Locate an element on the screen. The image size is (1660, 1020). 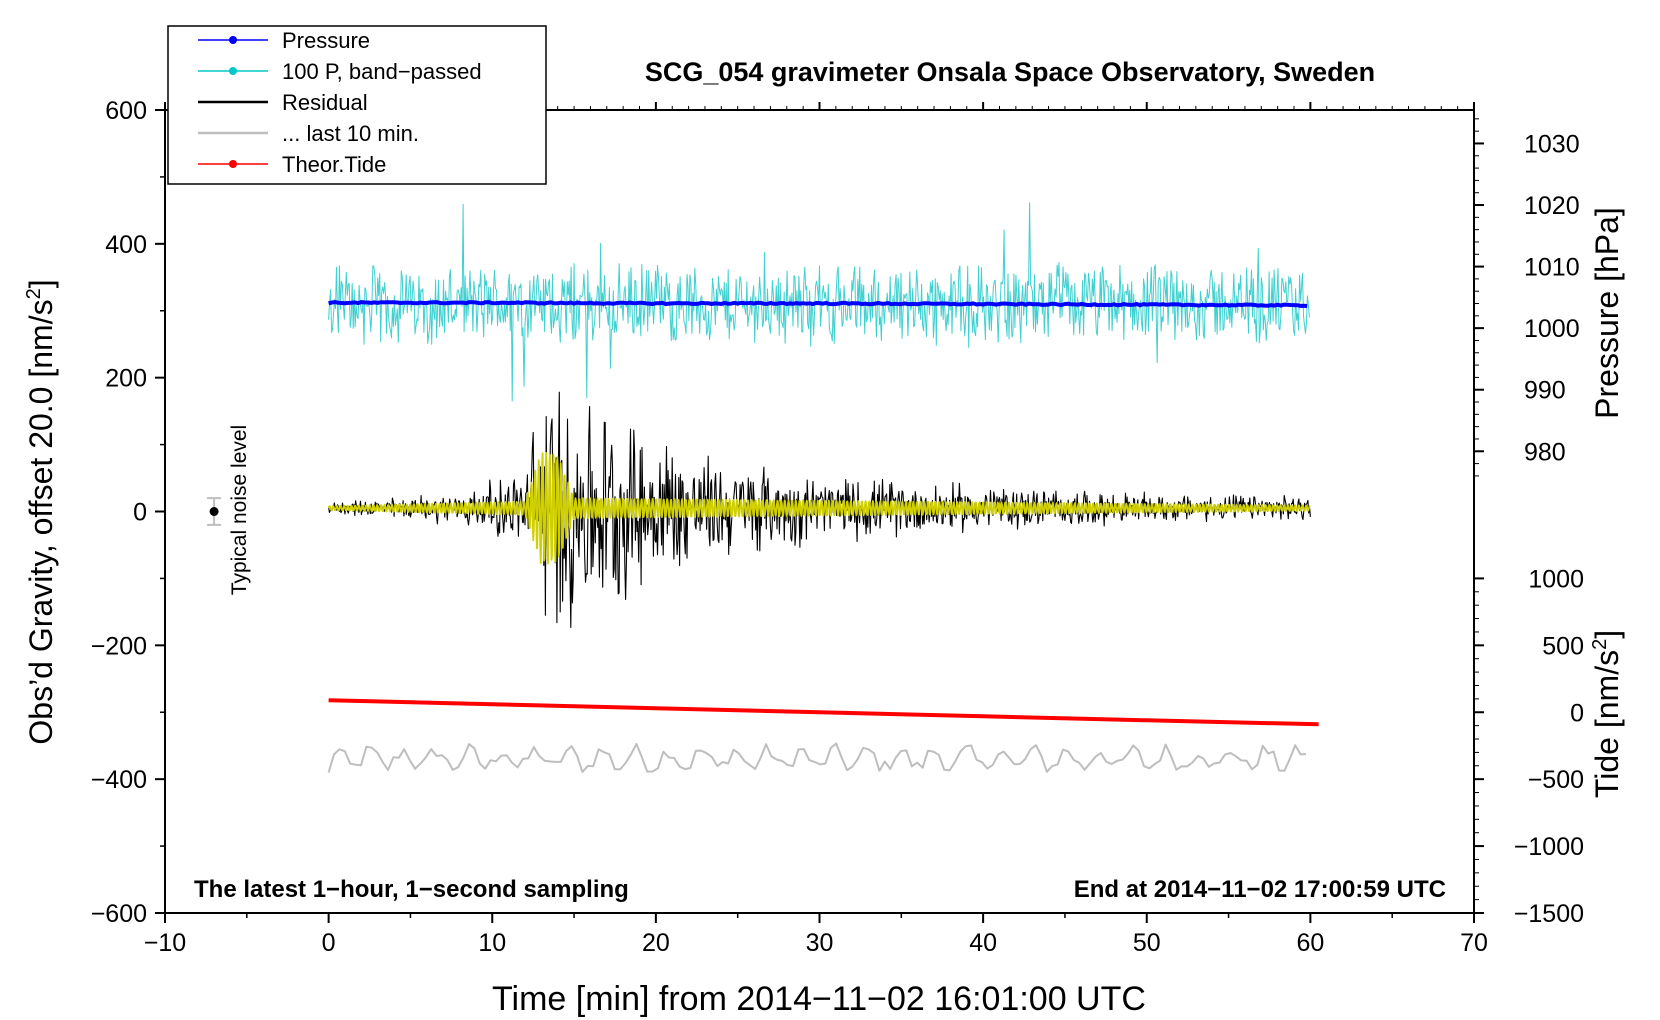
tide-tick-label: −1000 is located at coordinates (1549, 847).